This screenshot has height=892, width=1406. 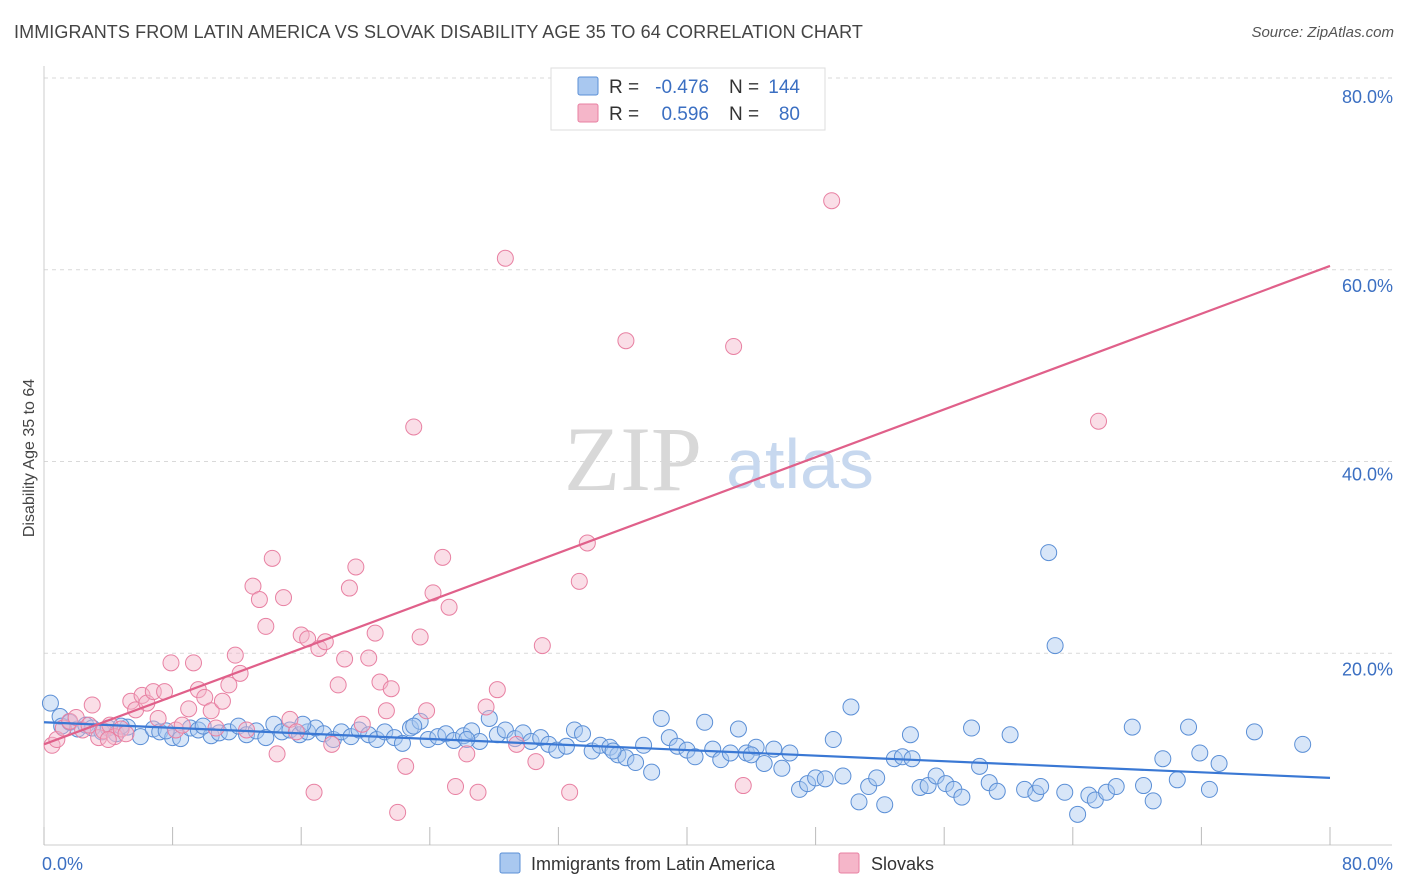 What do you see at coordinates (1367, 97) in the screenshot?
I see `y-tick-label: 80.0%` at bounding box center [1367, 97].